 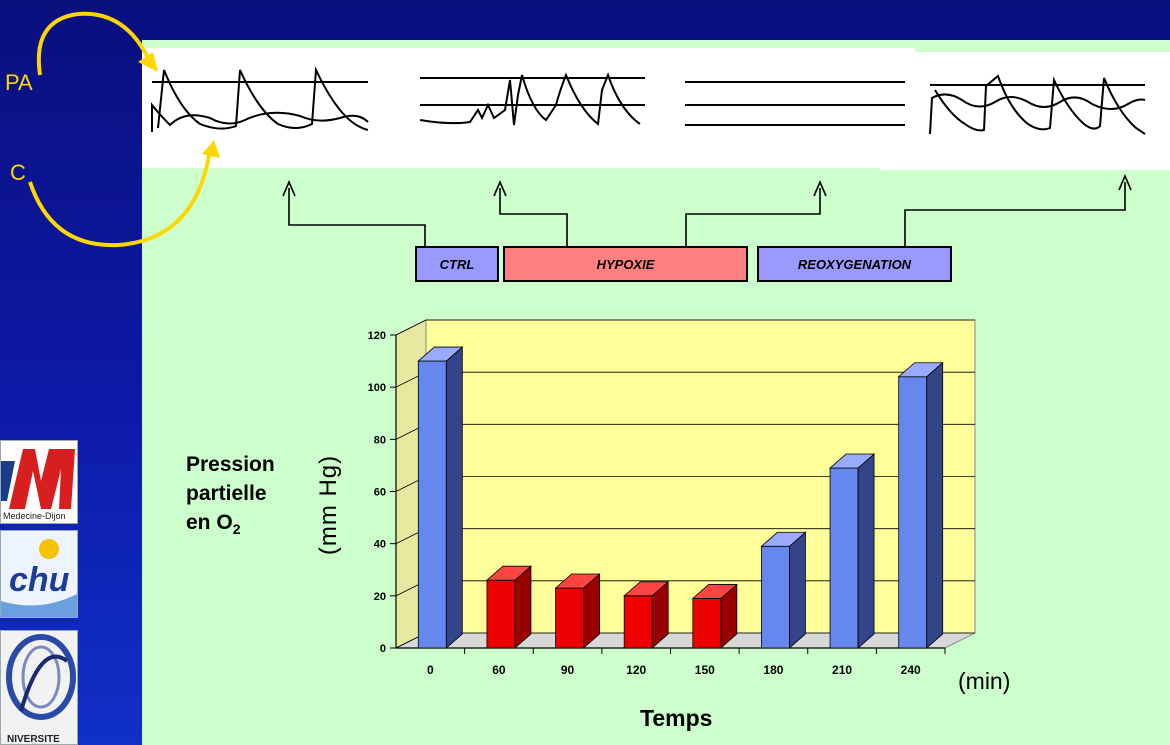 What do you see at coordinates (499, 670) in the screenshot?
I see `x-tick-label: 60` at bounding box center [499, 670].